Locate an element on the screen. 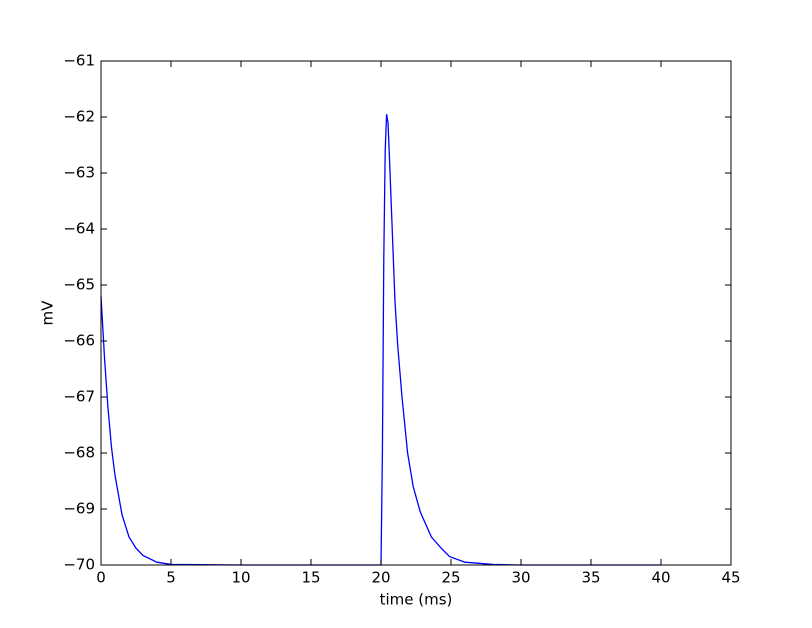 The width and height of the screenshot is (812, 628). x-tick-label: 10 is located at coordinates (240, 578).